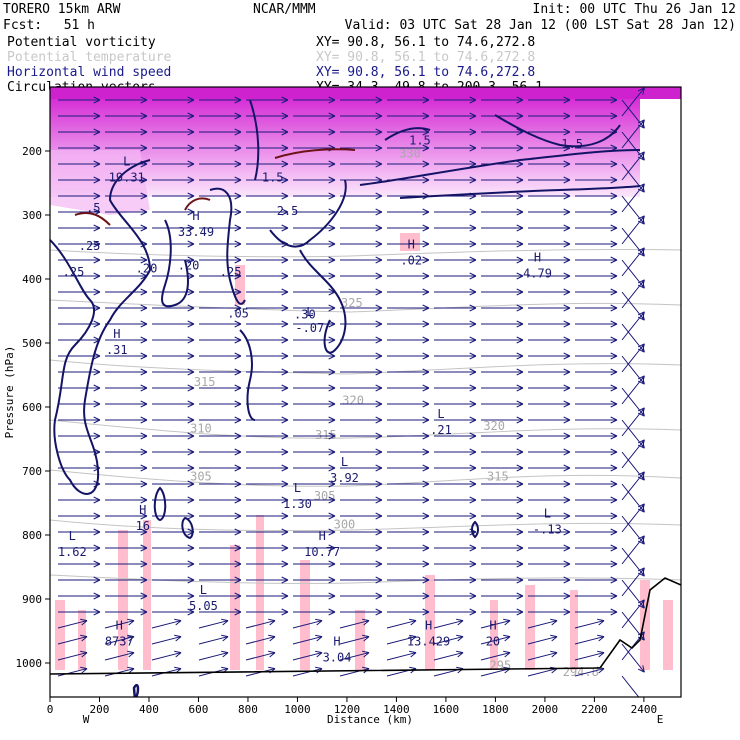 This screenshot has width=740, height=740. Describe the element at coordinates (203, 598) in the screenshot. I see `extremum-marker: L 5.05` at that location.